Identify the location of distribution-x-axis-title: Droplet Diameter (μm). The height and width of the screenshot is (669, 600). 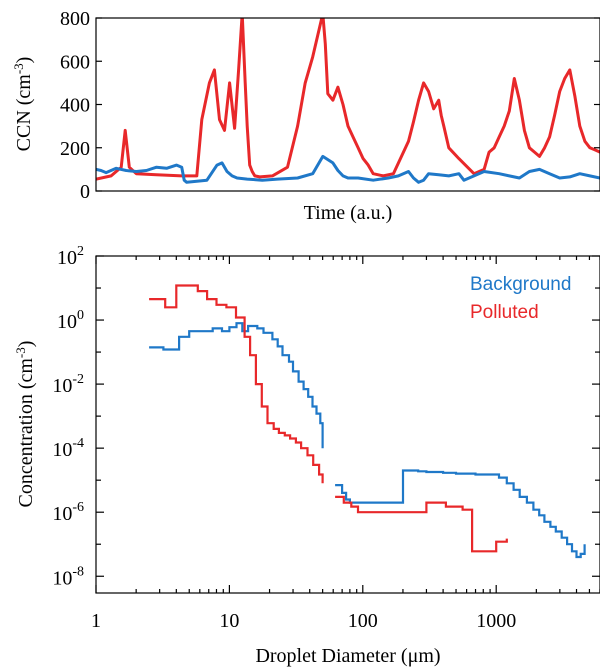
(347, 656).